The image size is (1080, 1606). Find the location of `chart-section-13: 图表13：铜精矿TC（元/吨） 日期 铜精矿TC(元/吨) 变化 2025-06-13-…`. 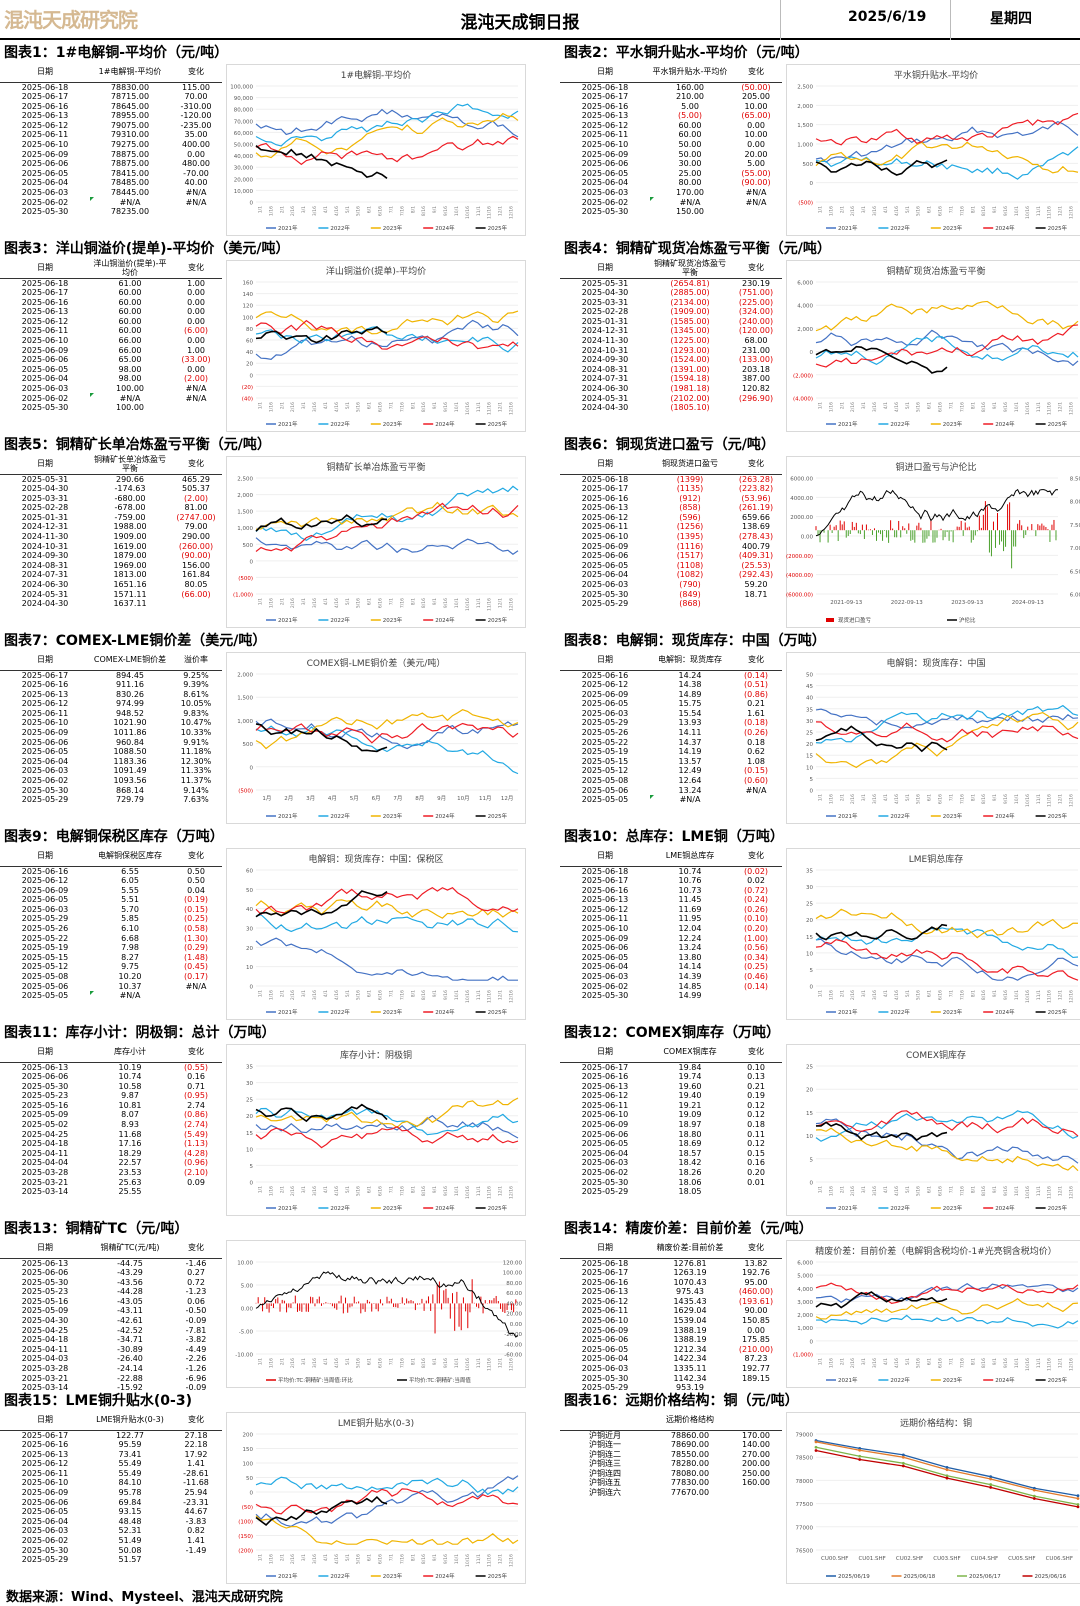

chart-section-13: 图表13：铜精矿TC（元/吨） 日期 铜精矿TC(元/吨) 变化 2025-06-13-… is located at coordinates (270, 1305).